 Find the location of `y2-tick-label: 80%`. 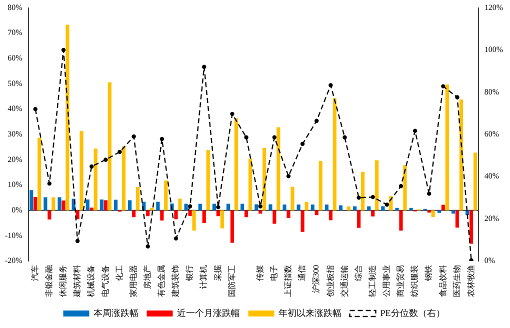

y2-tick-label: 80% is located at coordinates (492, 91).